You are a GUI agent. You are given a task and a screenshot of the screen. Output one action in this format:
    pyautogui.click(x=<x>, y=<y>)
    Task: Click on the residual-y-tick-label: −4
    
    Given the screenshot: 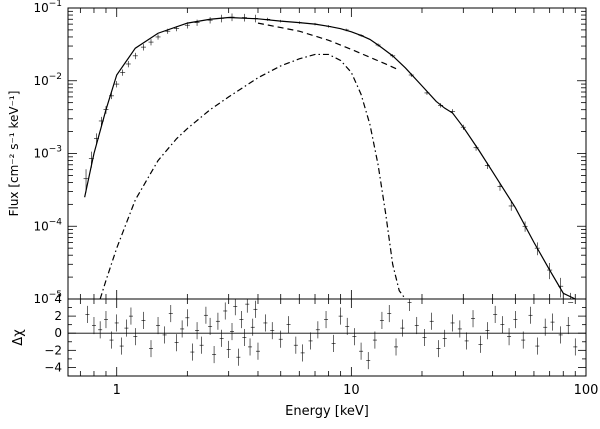 What is the action you would take?
    pyautogui.click(x=53, y=367)
    